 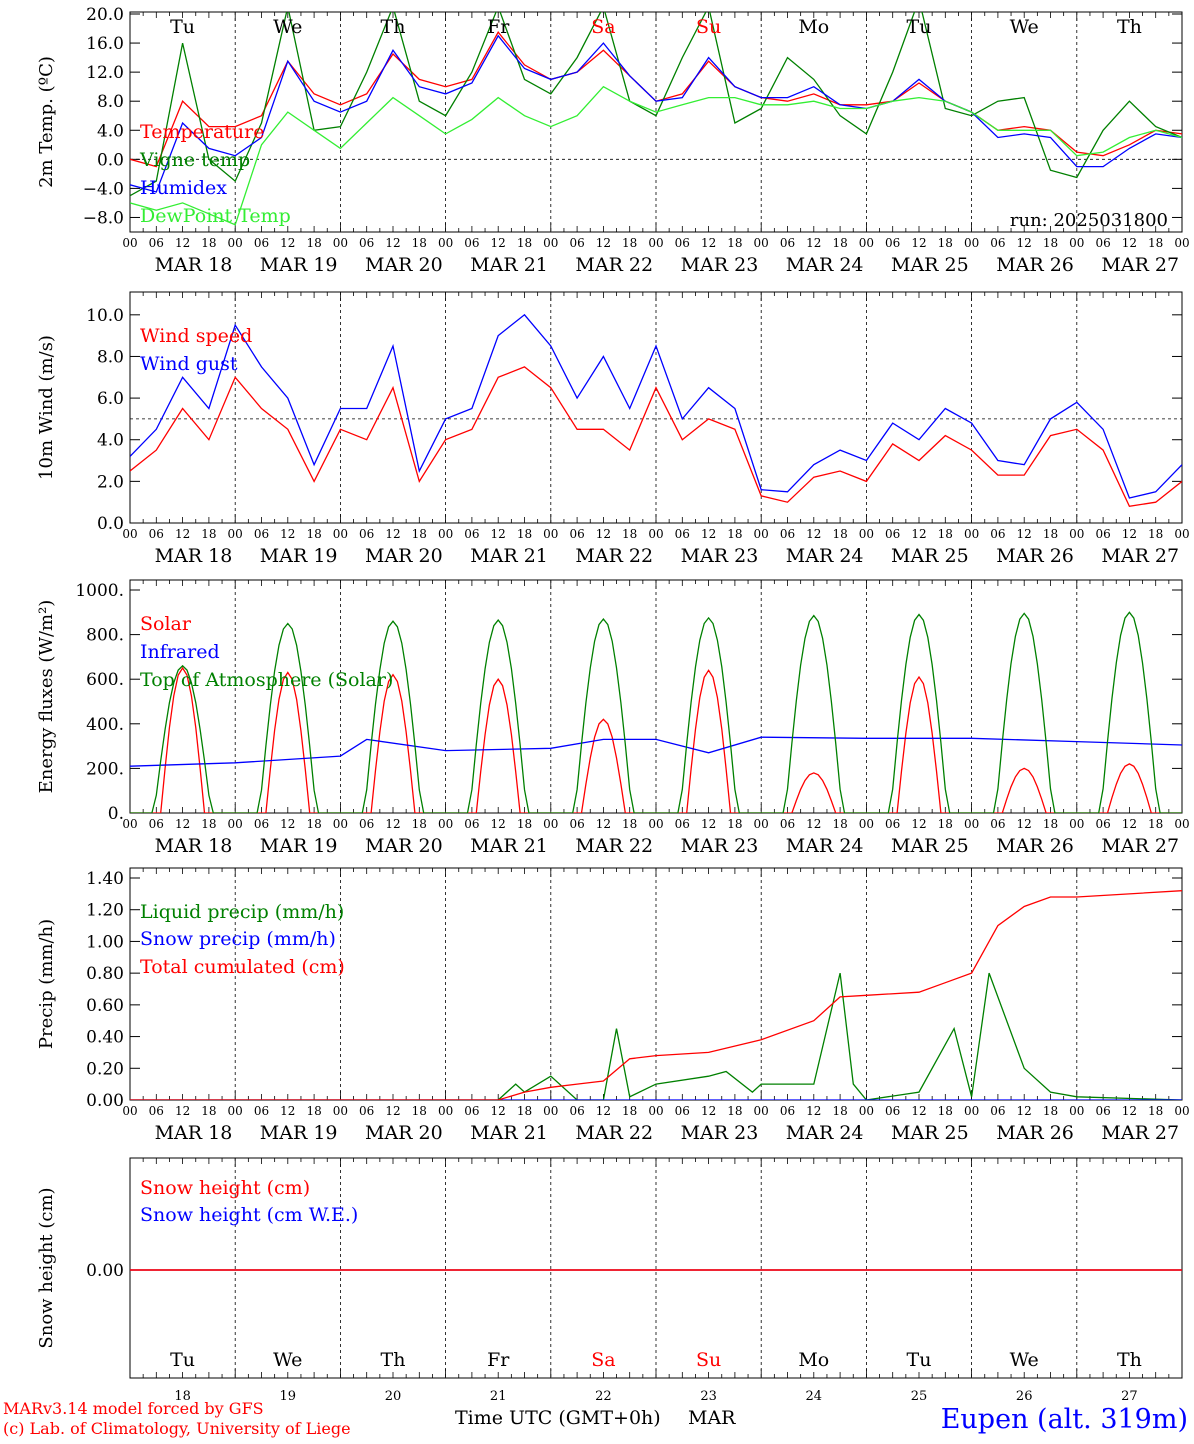 I want to click on date-label: MAR 24, so click(x=825, y=265).